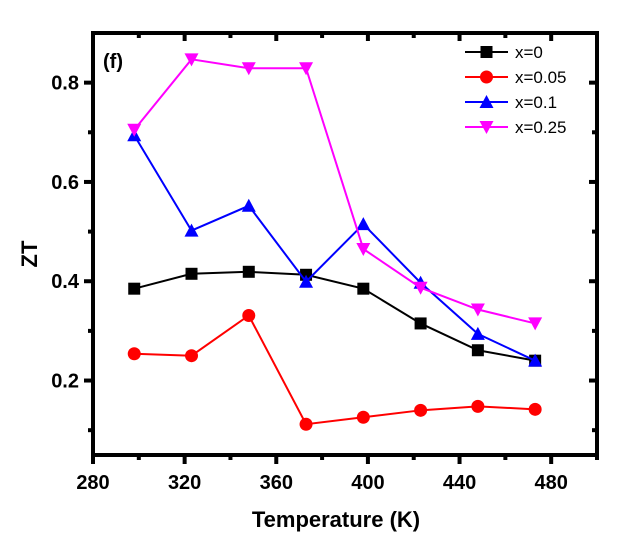 The height and width of the screenshot is (550, 629). I want to click on y-tick-label: 0.4, so click(65, 282).